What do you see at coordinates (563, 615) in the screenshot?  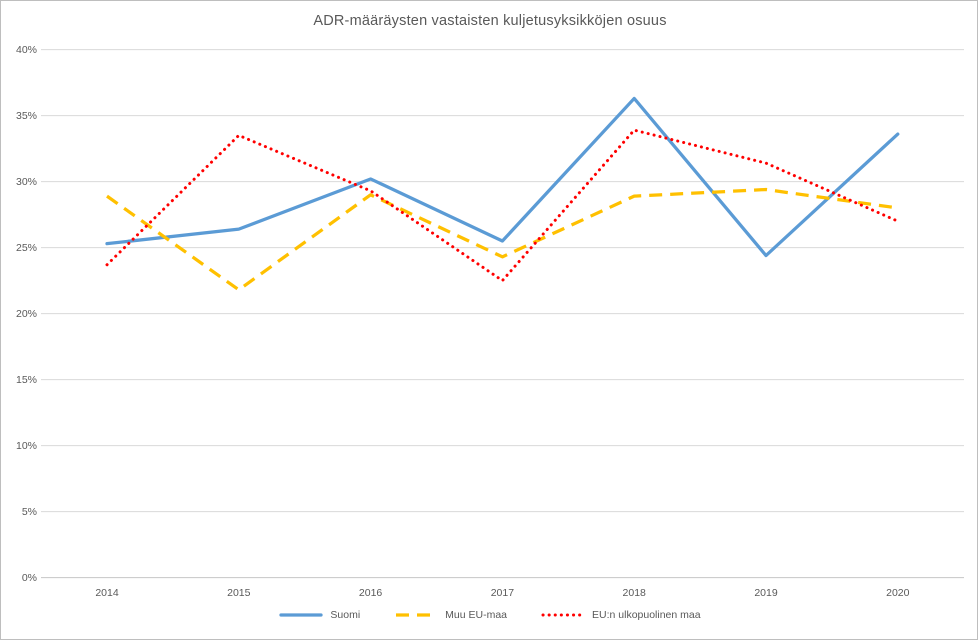 I see `legend-dotted-line-icon` at bounding box center [563, 615].